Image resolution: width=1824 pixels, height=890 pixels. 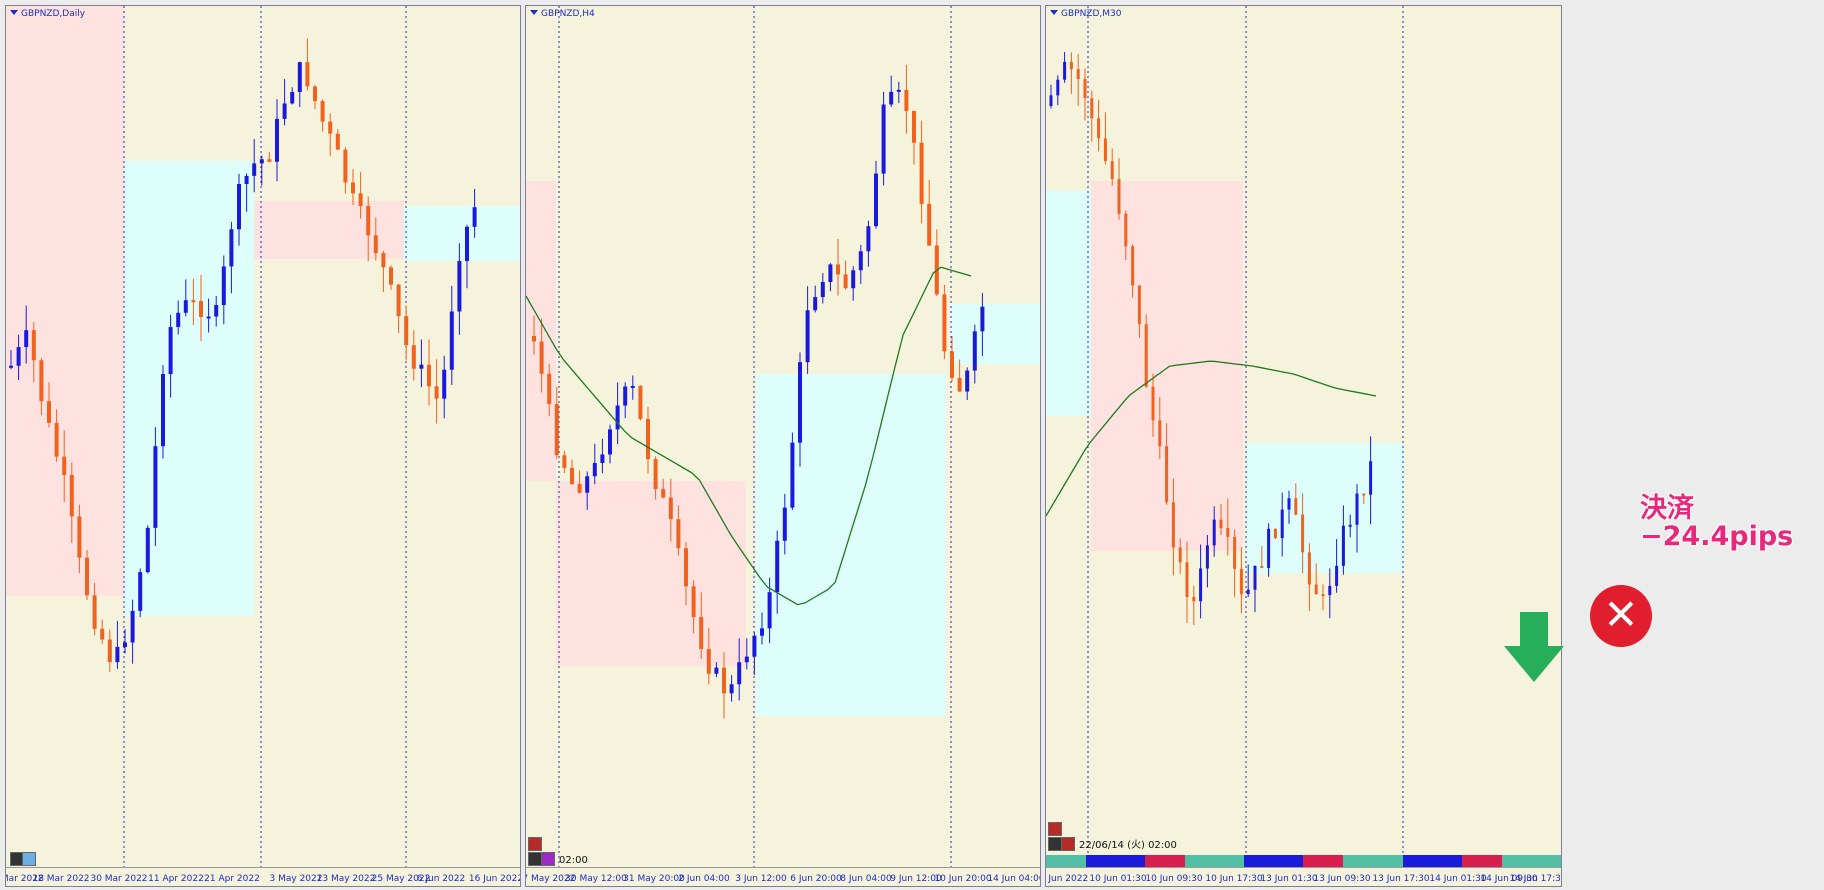 What do you see at coordinates (1717, 537) in the screenshot?
I see `settlement-pips: −24.4pips` at bounding box center [1717, 537].